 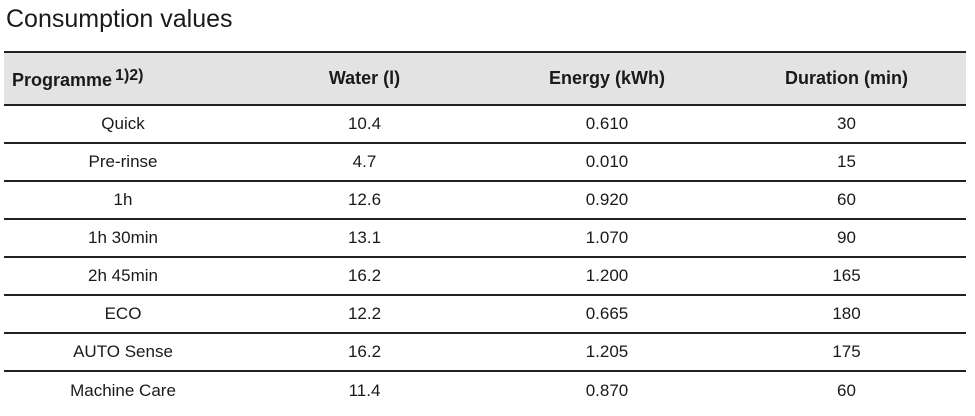 I want to click on cell-water: 12.6, so click(x=364, y=199).